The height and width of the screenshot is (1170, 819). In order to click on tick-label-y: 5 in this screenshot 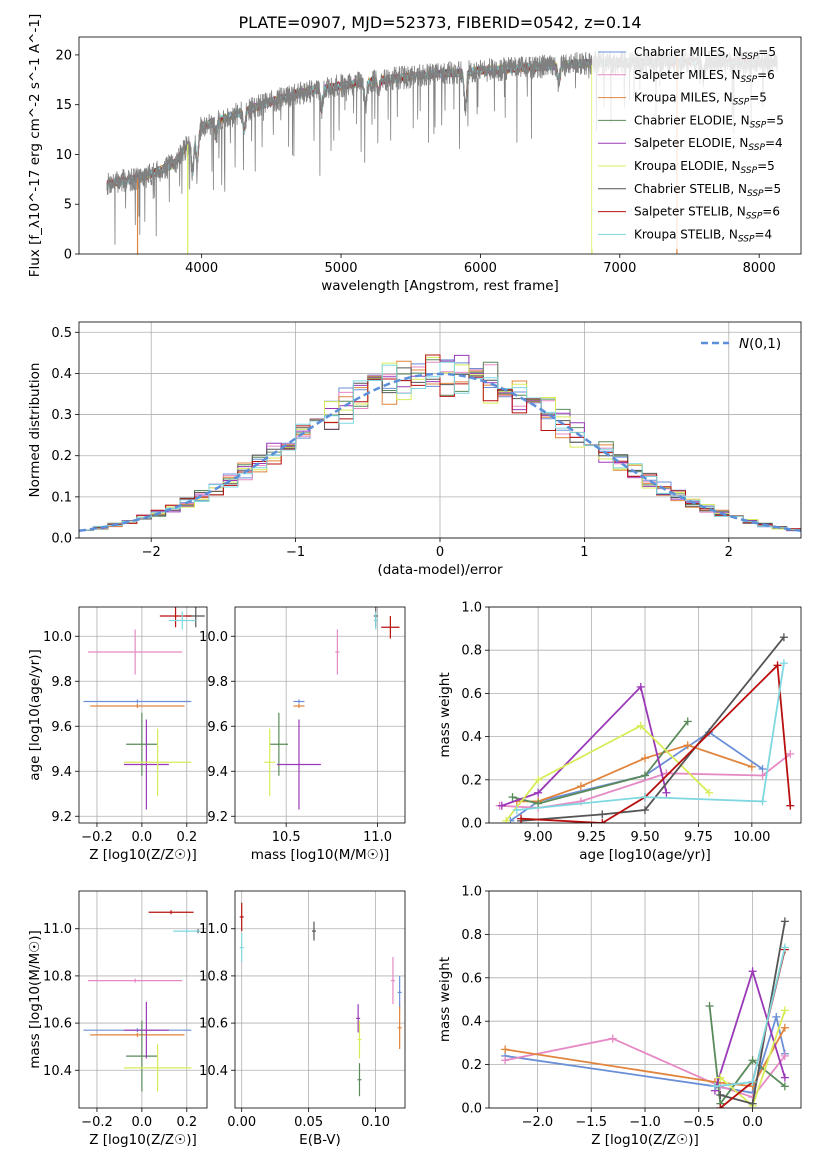, I will do `click(68, 205)`.